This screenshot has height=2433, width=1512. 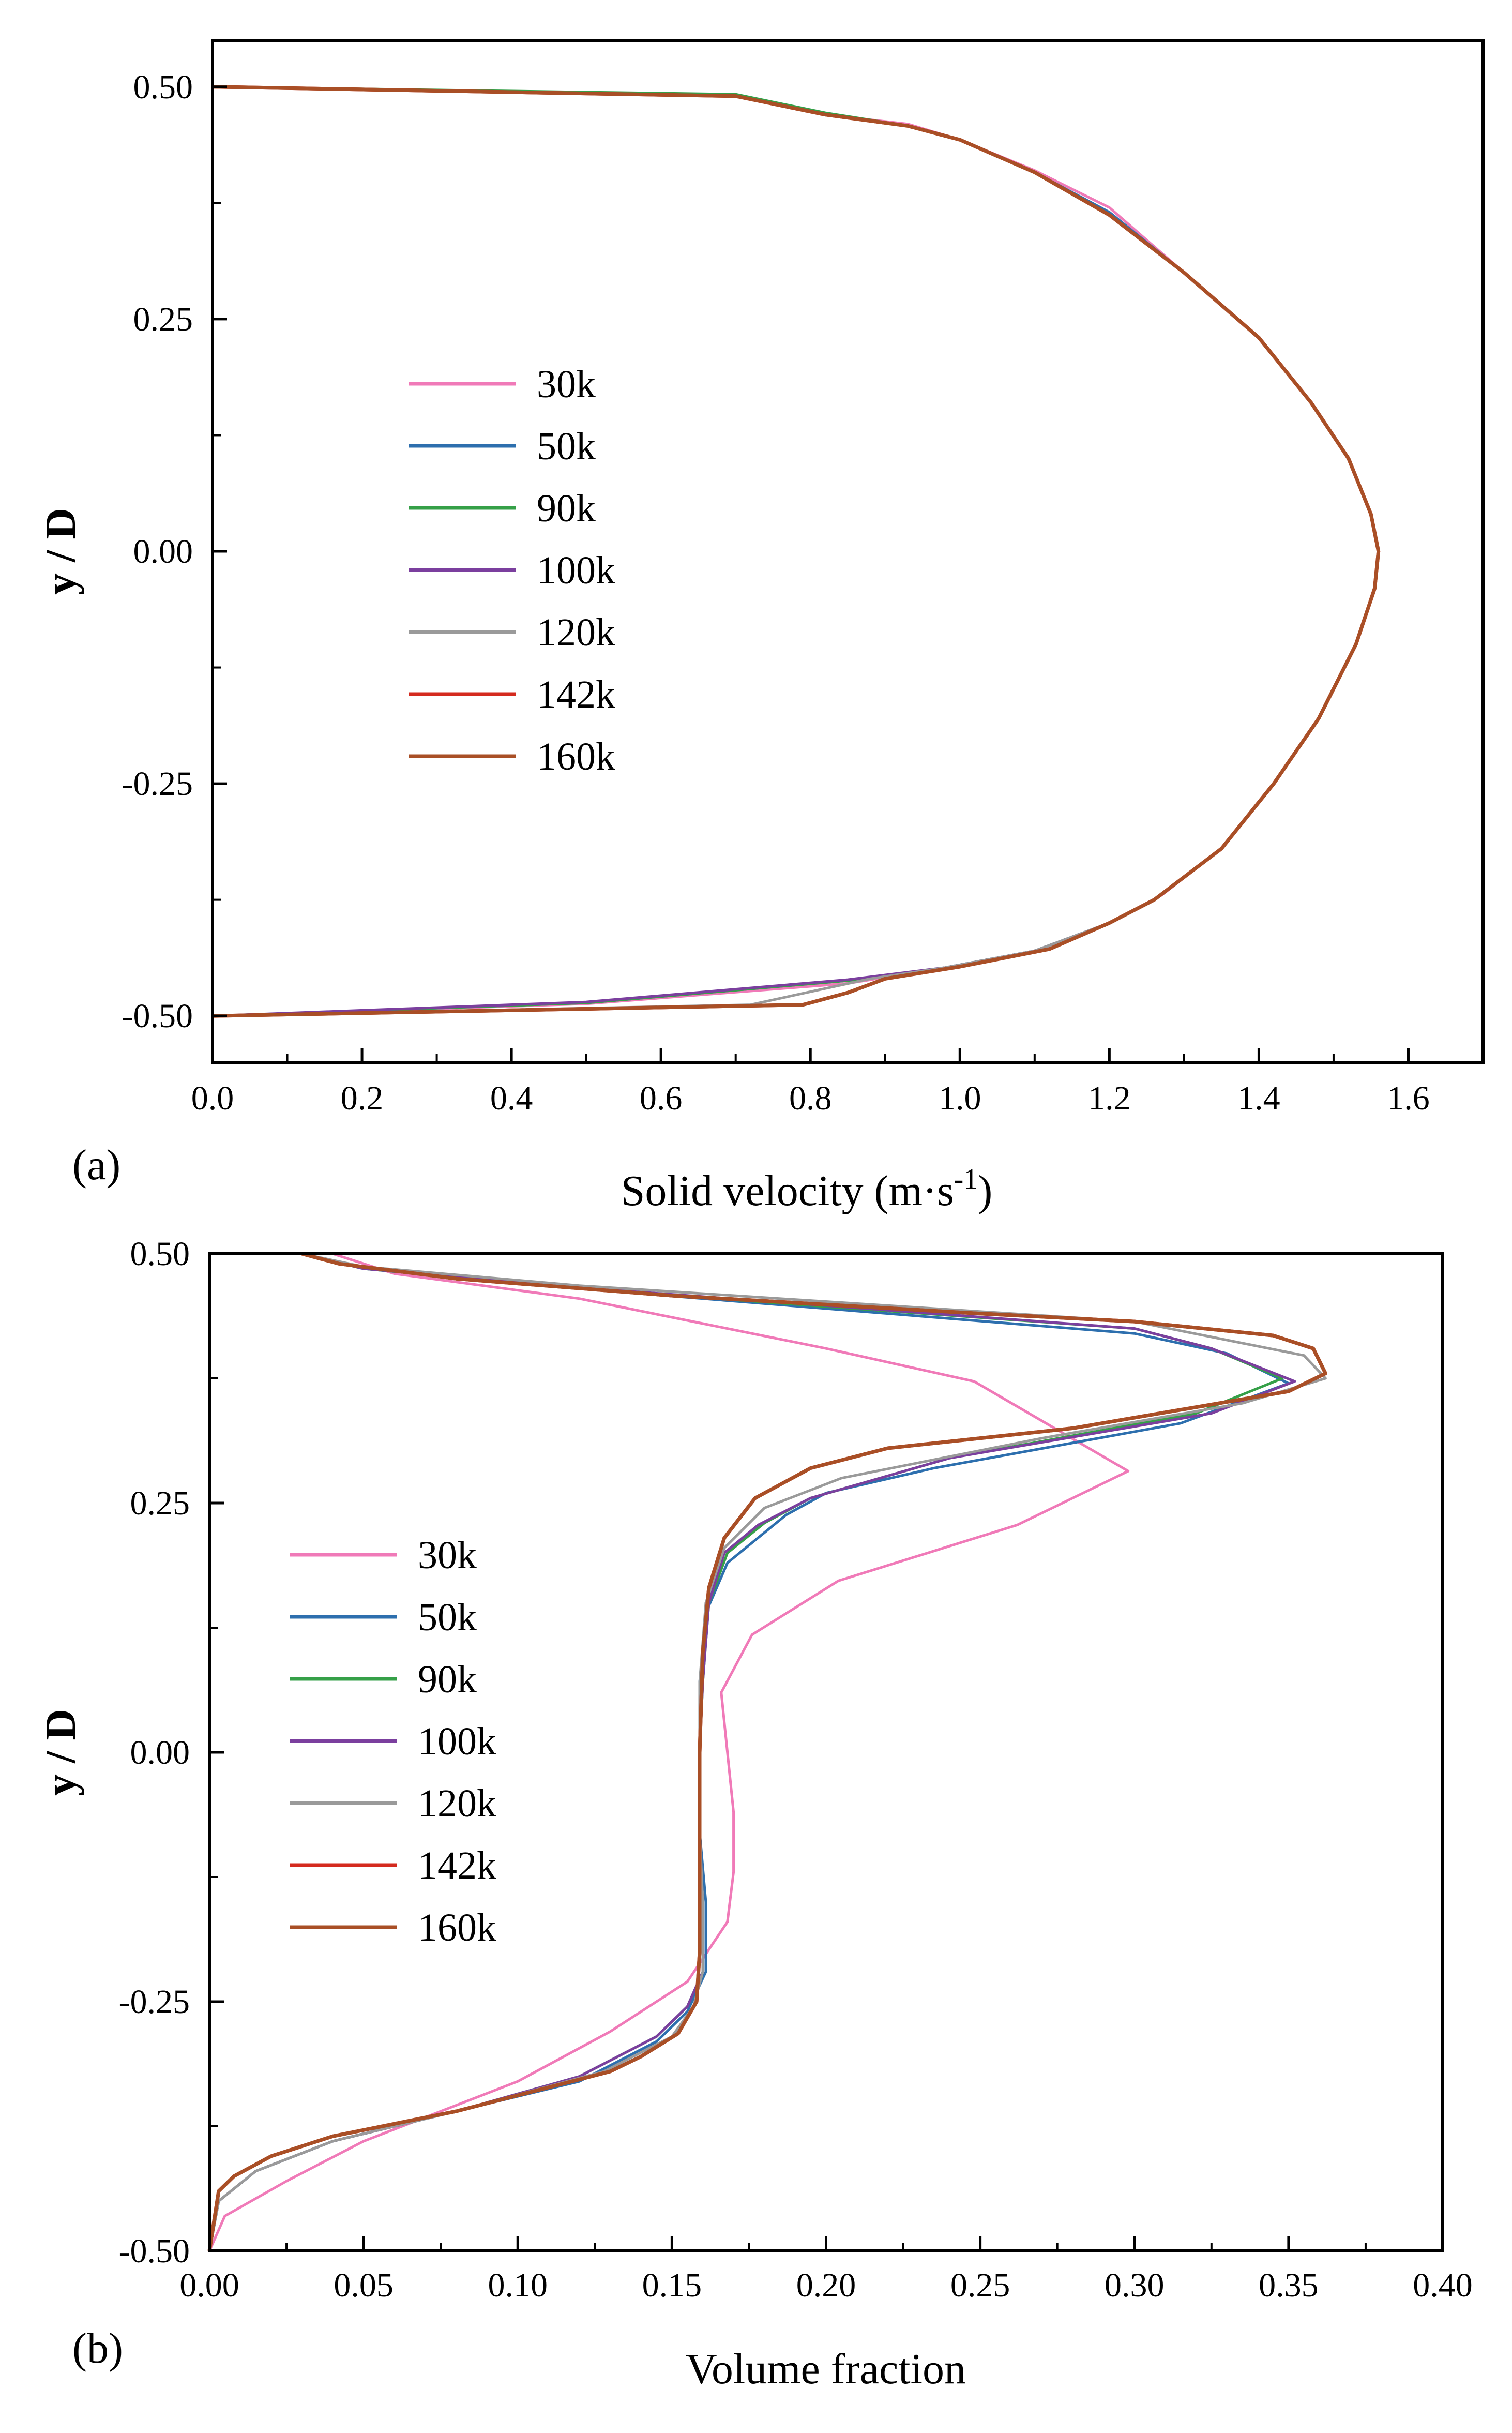 What do you see at coordinates (966, 1179) in the screenshot?
I see `panel-a-xlabel-sup: -1` at bounding box center [966, 1179].